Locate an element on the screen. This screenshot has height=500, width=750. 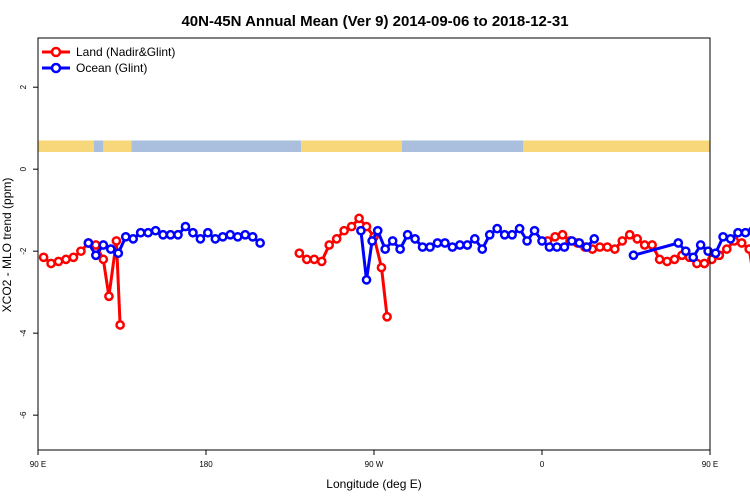
x-tick-label-3: 0 is located at coordinates (542, 464).